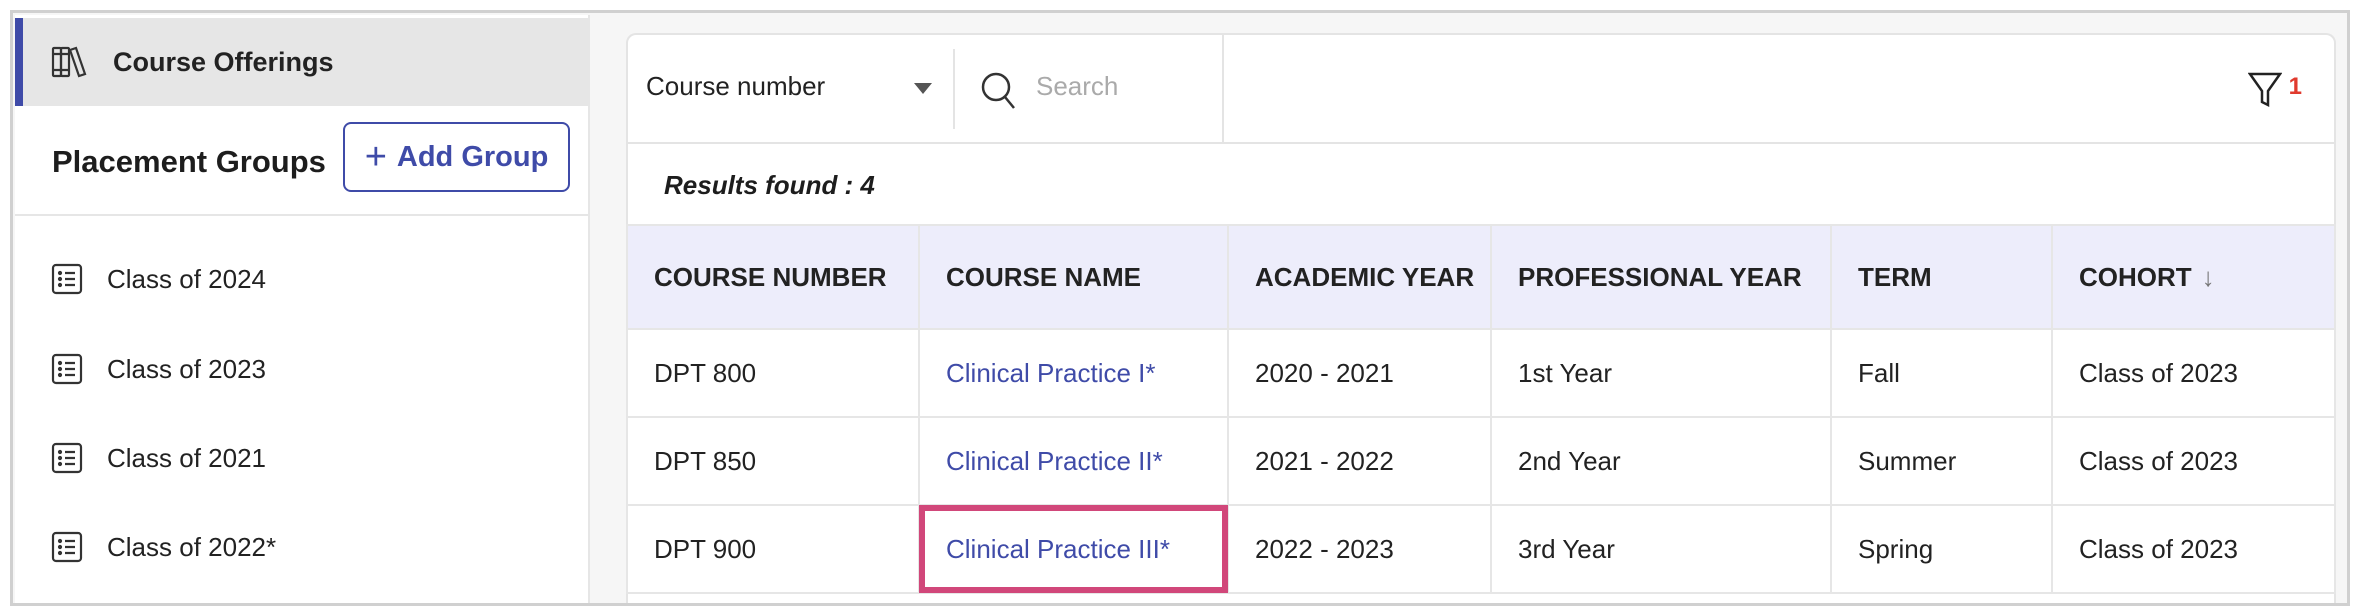 The height and width of the screenshot is (616, 2360). I want to click on search-icon, so click(998, 90).